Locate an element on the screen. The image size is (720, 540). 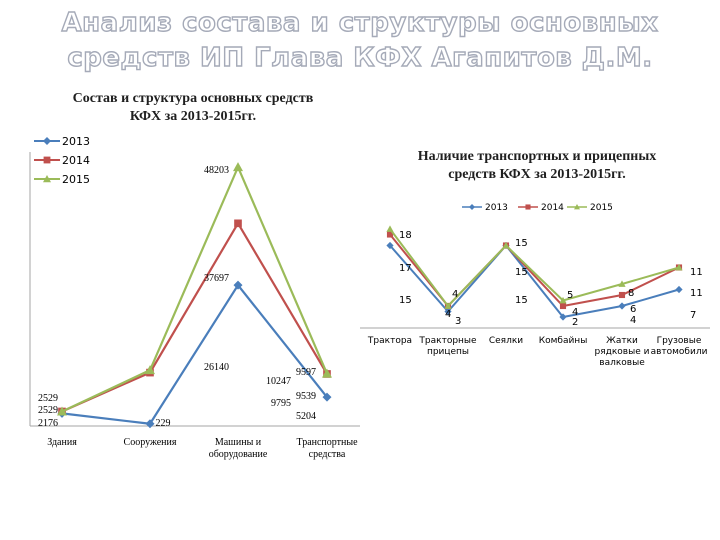
chart2-title-line-1: Наличие транспортных и прицепных is located at coordinates (537, 156).